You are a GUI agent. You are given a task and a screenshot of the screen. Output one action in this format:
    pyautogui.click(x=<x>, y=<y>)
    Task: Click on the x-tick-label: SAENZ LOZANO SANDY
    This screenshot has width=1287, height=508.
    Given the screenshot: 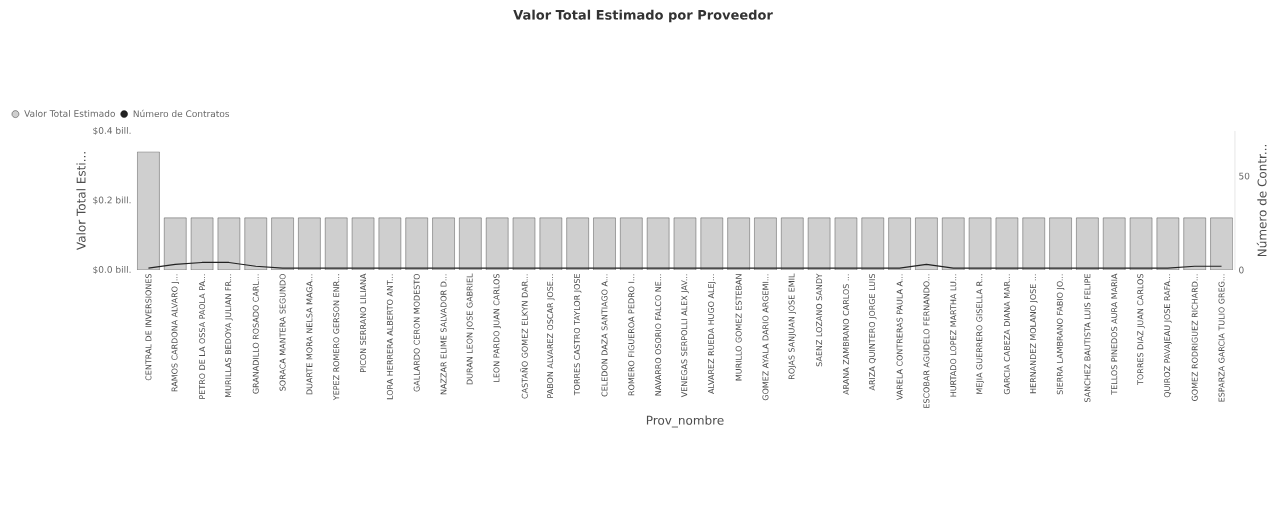 What is the action you would take?
    pyautogui.click(x=819, y=320)
    